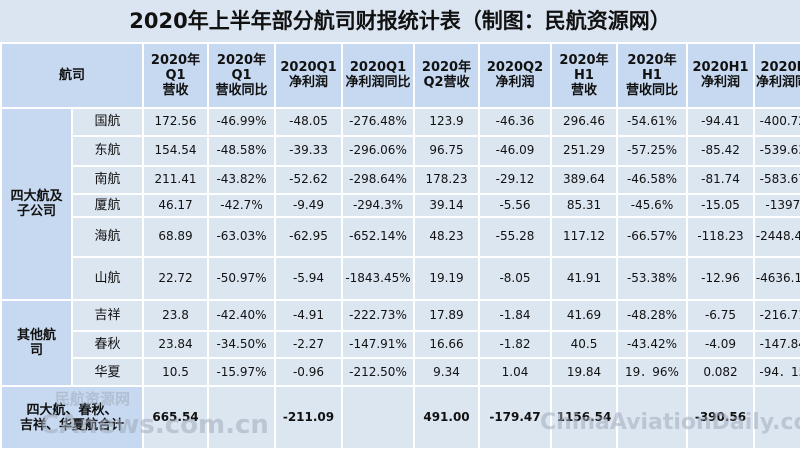 Image resolution: width=800 pixels, height=450 pixels. What do you see at coordinates (378, 205) in the screenshot?
I see `cell: -294.3%` at bounding box center [378, 205].